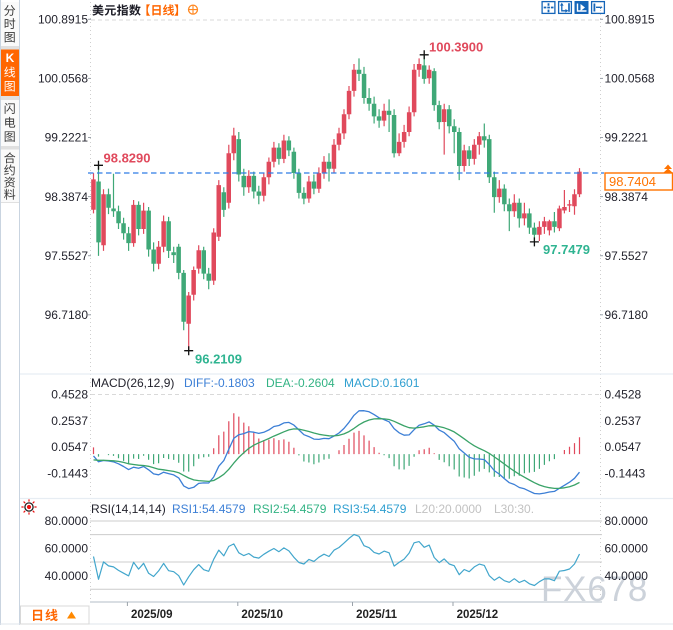 Image resolution: width=673 pixels, height=630 pixels. What do you see at coordinates (290, 509) in the screenshot?
I see `svg-text: RSI2:54.4579` at bounding box center [290, 509].